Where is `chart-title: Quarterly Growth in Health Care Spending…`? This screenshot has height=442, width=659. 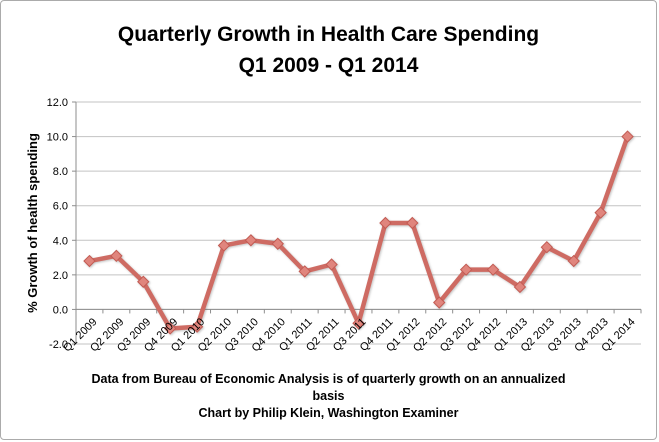
chart-title: Quarterly Growth in Health Care Spending… is located at coordinates (328, 50).